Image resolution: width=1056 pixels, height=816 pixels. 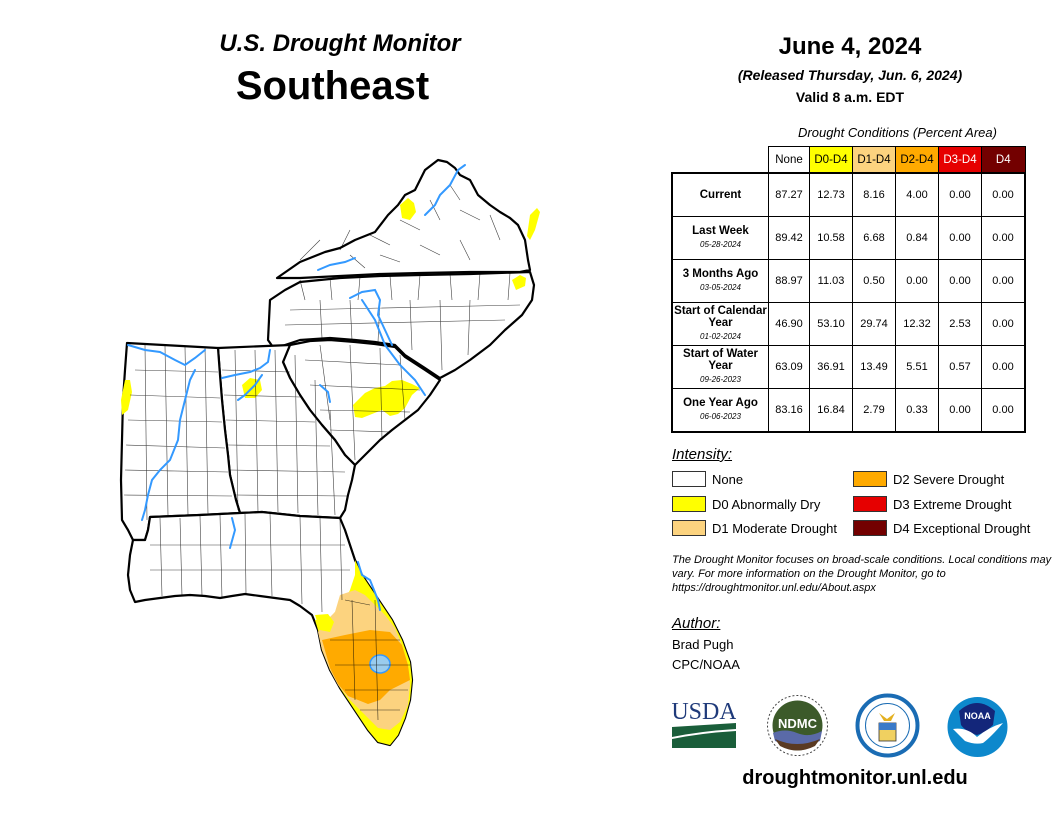 What do you see at coordinates (720, 324) in the screenshot?
I see `row-label: Start of Calendar Year 01-02-2024` at bounding box center [720, 324].